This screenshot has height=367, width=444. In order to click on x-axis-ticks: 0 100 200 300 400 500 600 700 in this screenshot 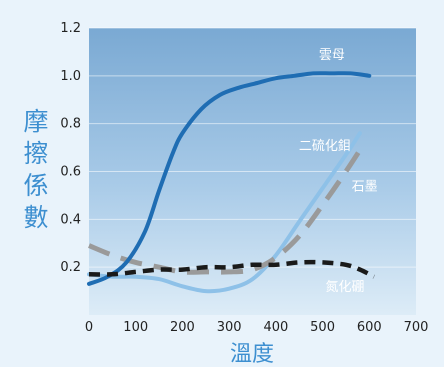, I will do `click(257, 327)`.